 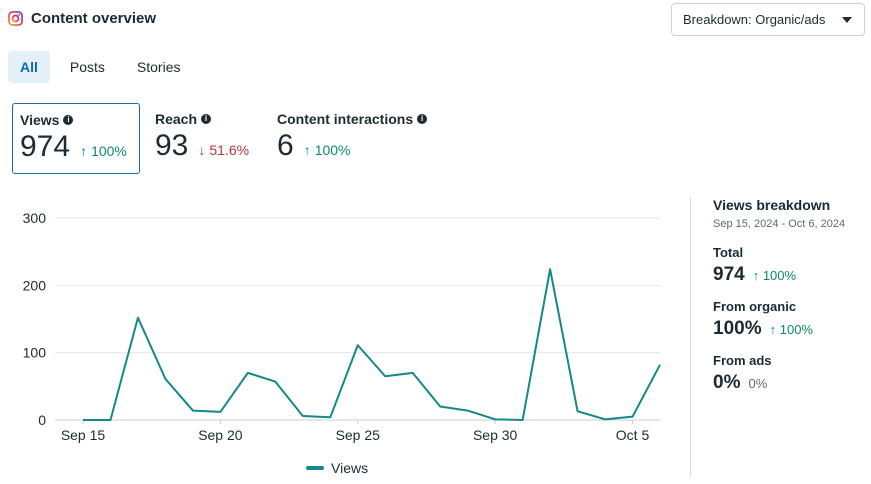 What do you see at coordinates (45, 146) in the screenshot?
I see `metric-value: 974` at bounding box center [45, 146].